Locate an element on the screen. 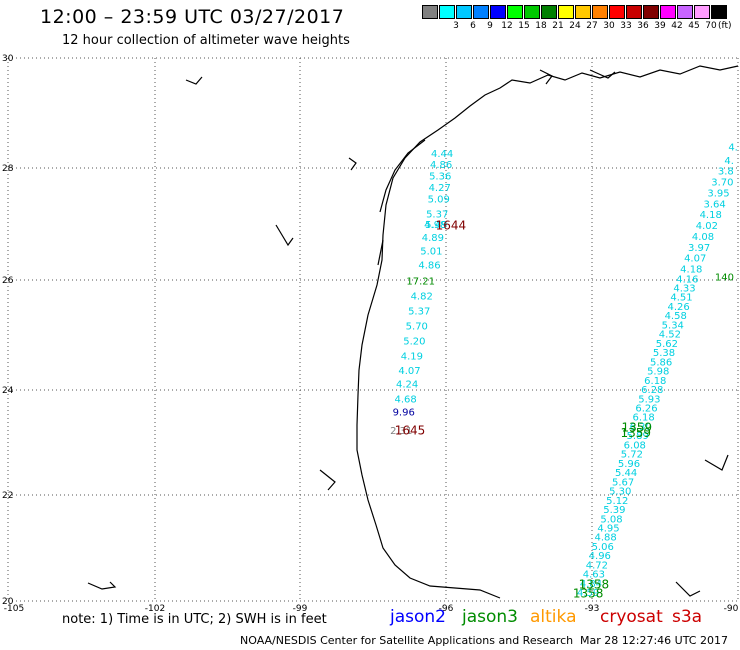 The height and width of the screenshot is (650, 740). lat-label: 22 is located at coordinates (7, 496).